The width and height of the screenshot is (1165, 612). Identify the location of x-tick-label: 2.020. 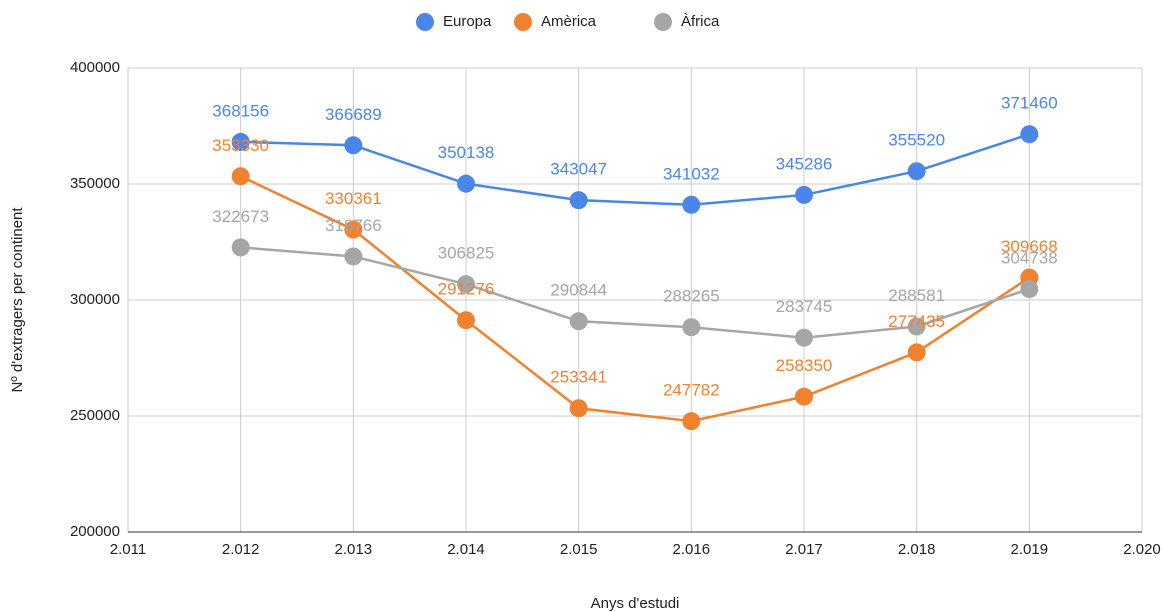
(1142, 549).